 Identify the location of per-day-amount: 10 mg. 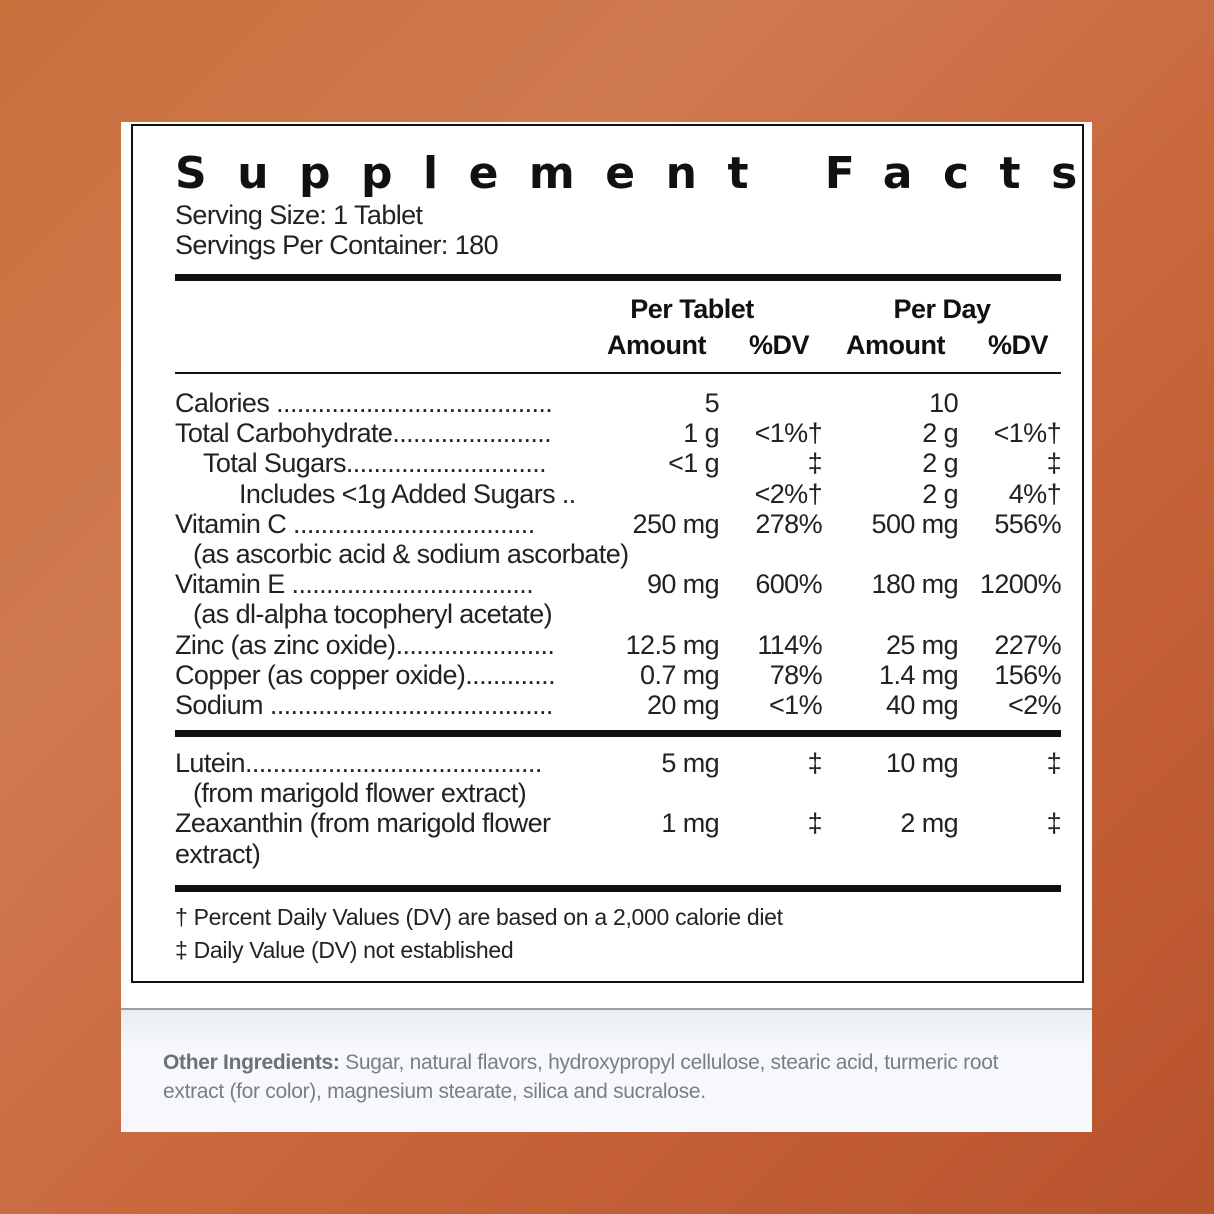
(922, 763).